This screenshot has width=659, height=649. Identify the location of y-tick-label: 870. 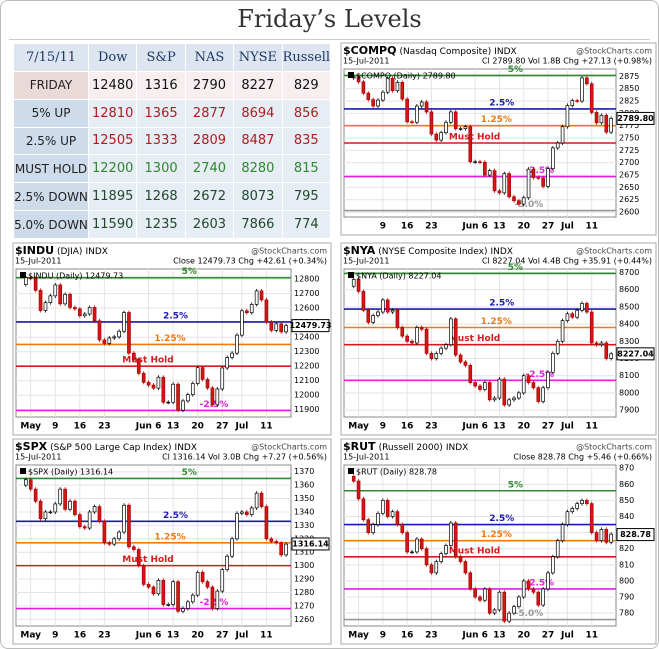
(626, 468).